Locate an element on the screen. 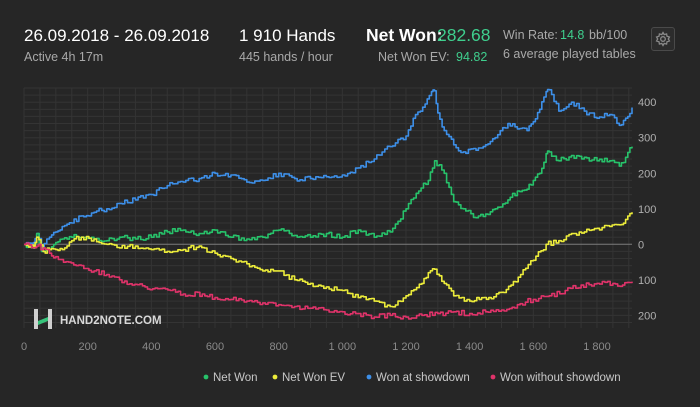  x-tick-label: 1 800 is located at coordinates (597, 347).